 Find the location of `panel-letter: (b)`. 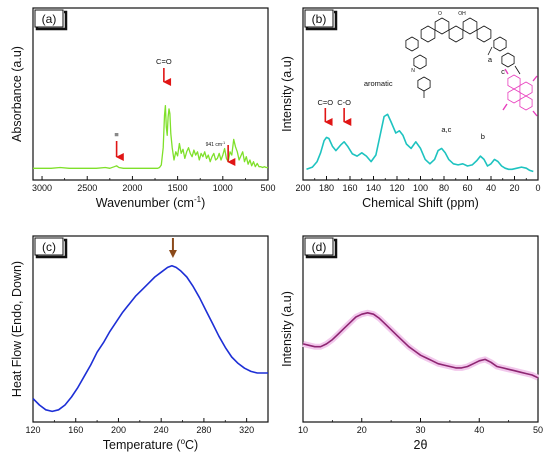

panel-letter: (b) is located at coordinates (319, 19).